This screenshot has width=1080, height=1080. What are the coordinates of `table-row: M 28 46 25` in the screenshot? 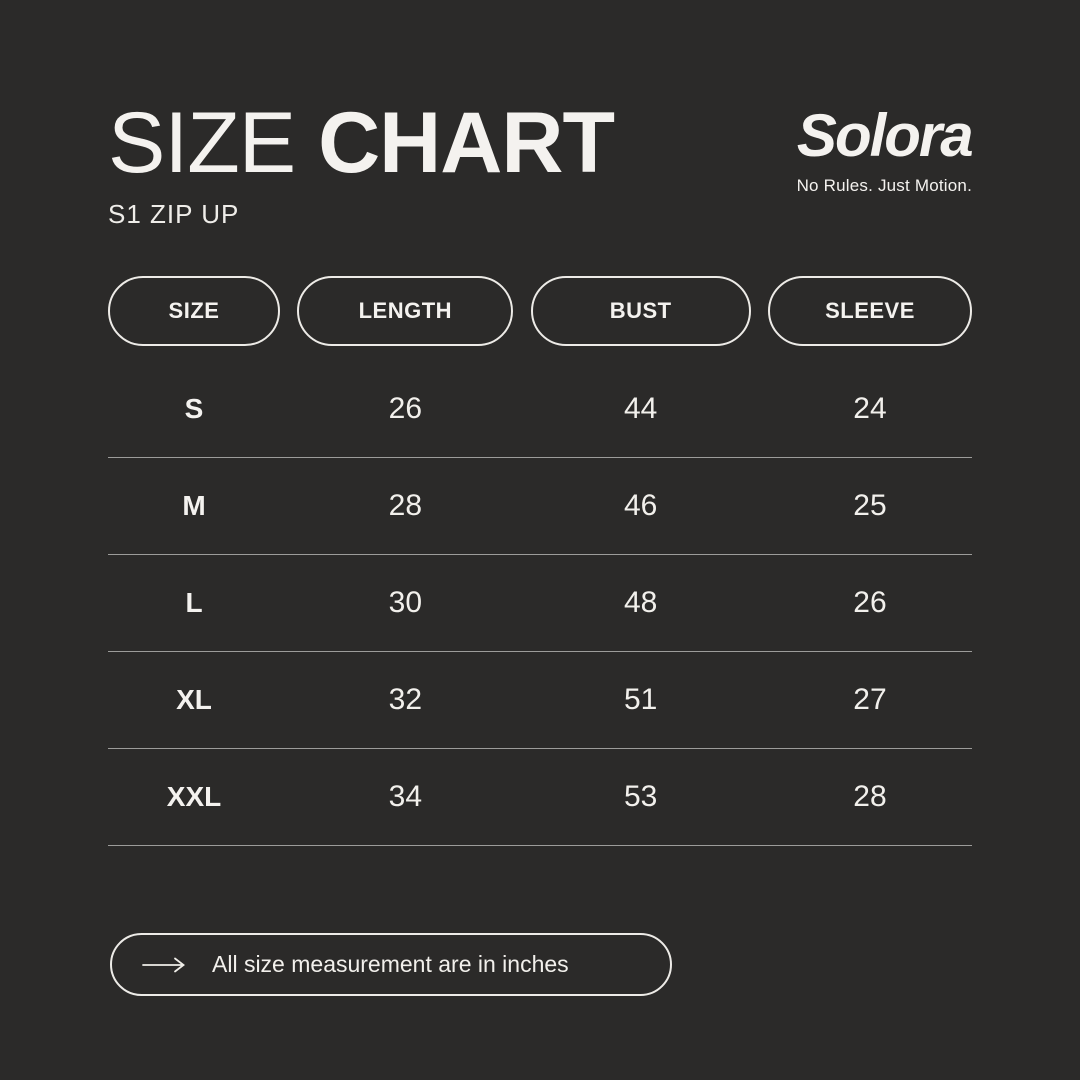 It's located at (540, 506).